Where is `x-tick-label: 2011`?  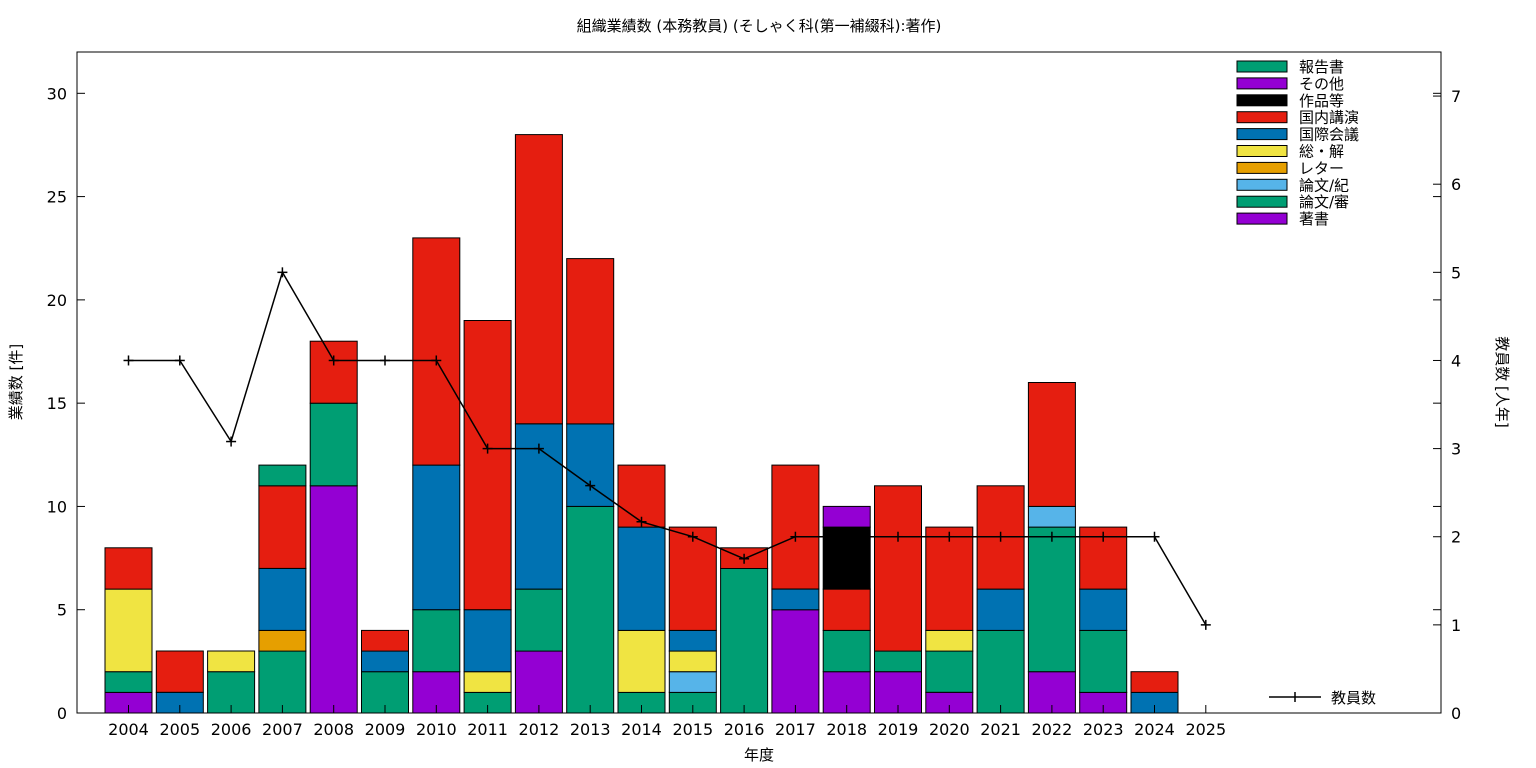
x-tick-label: 2011 is located at coordinates (487, 729).